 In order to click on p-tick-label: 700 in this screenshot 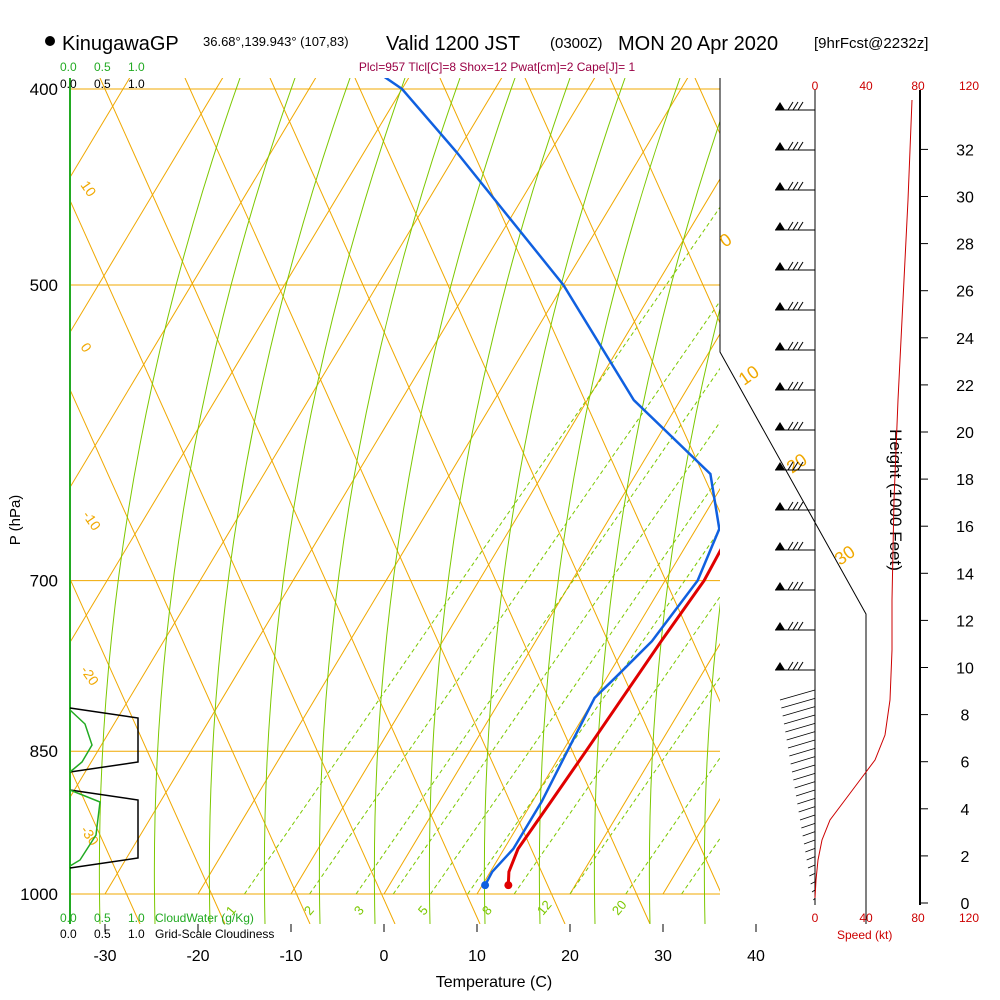, I will do `click(44, 581)`.